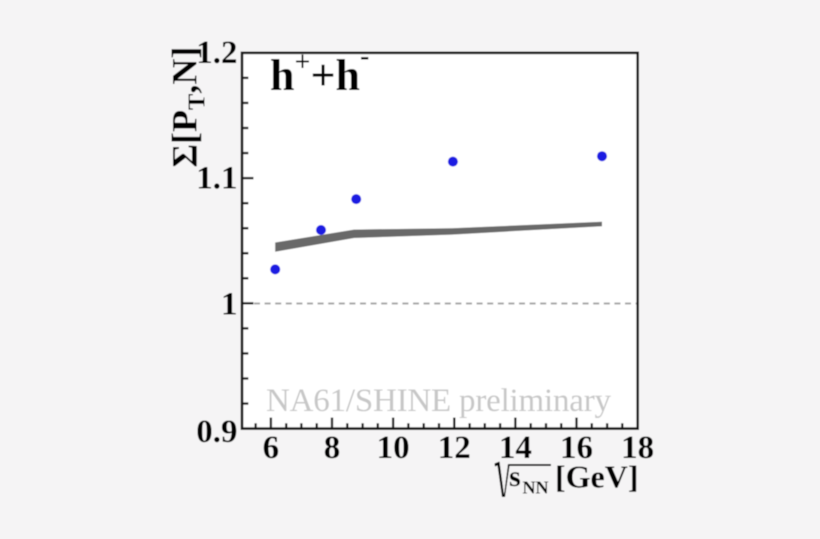 The height and width of the screenshot is (539, 820). Describe the element at coordinates (216, 53) in the screenshot. I see `svg-text: 1.2` at that location.